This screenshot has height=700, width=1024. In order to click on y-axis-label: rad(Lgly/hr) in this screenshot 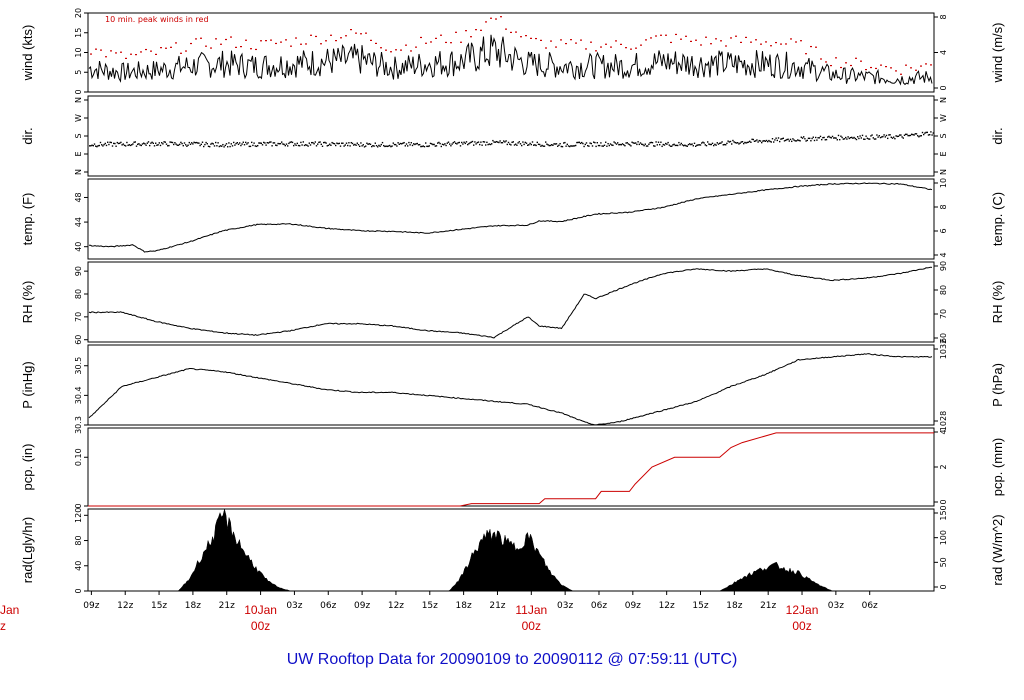, I will do `click(27, 550)`.